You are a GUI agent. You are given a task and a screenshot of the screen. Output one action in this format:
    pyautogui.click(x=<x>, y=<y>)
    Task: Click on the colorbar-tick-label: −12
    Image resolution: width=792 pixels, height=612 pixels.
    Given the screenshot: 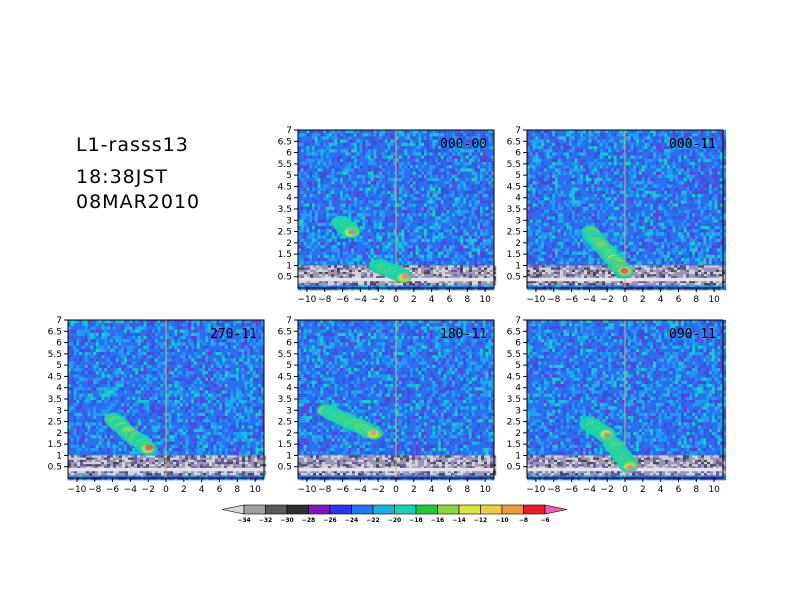 What is the action you would take?
    pyautogui.click(x=480, y=520)
    